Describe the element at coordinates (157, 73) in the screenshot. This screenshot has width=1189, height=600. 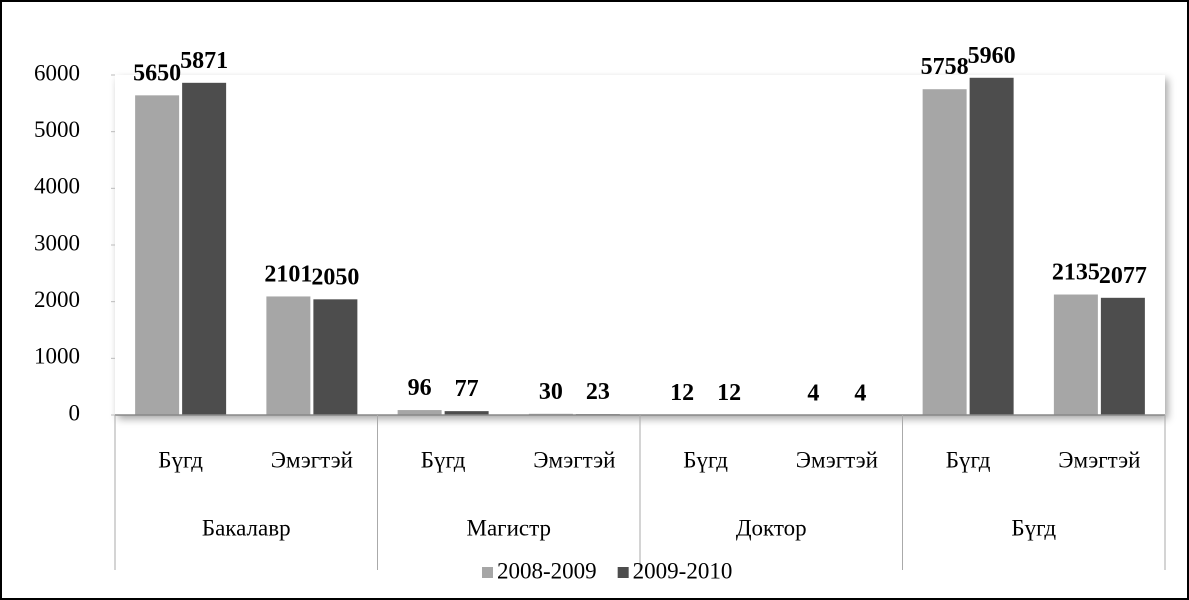
I see `value-label: 5650` at that location.